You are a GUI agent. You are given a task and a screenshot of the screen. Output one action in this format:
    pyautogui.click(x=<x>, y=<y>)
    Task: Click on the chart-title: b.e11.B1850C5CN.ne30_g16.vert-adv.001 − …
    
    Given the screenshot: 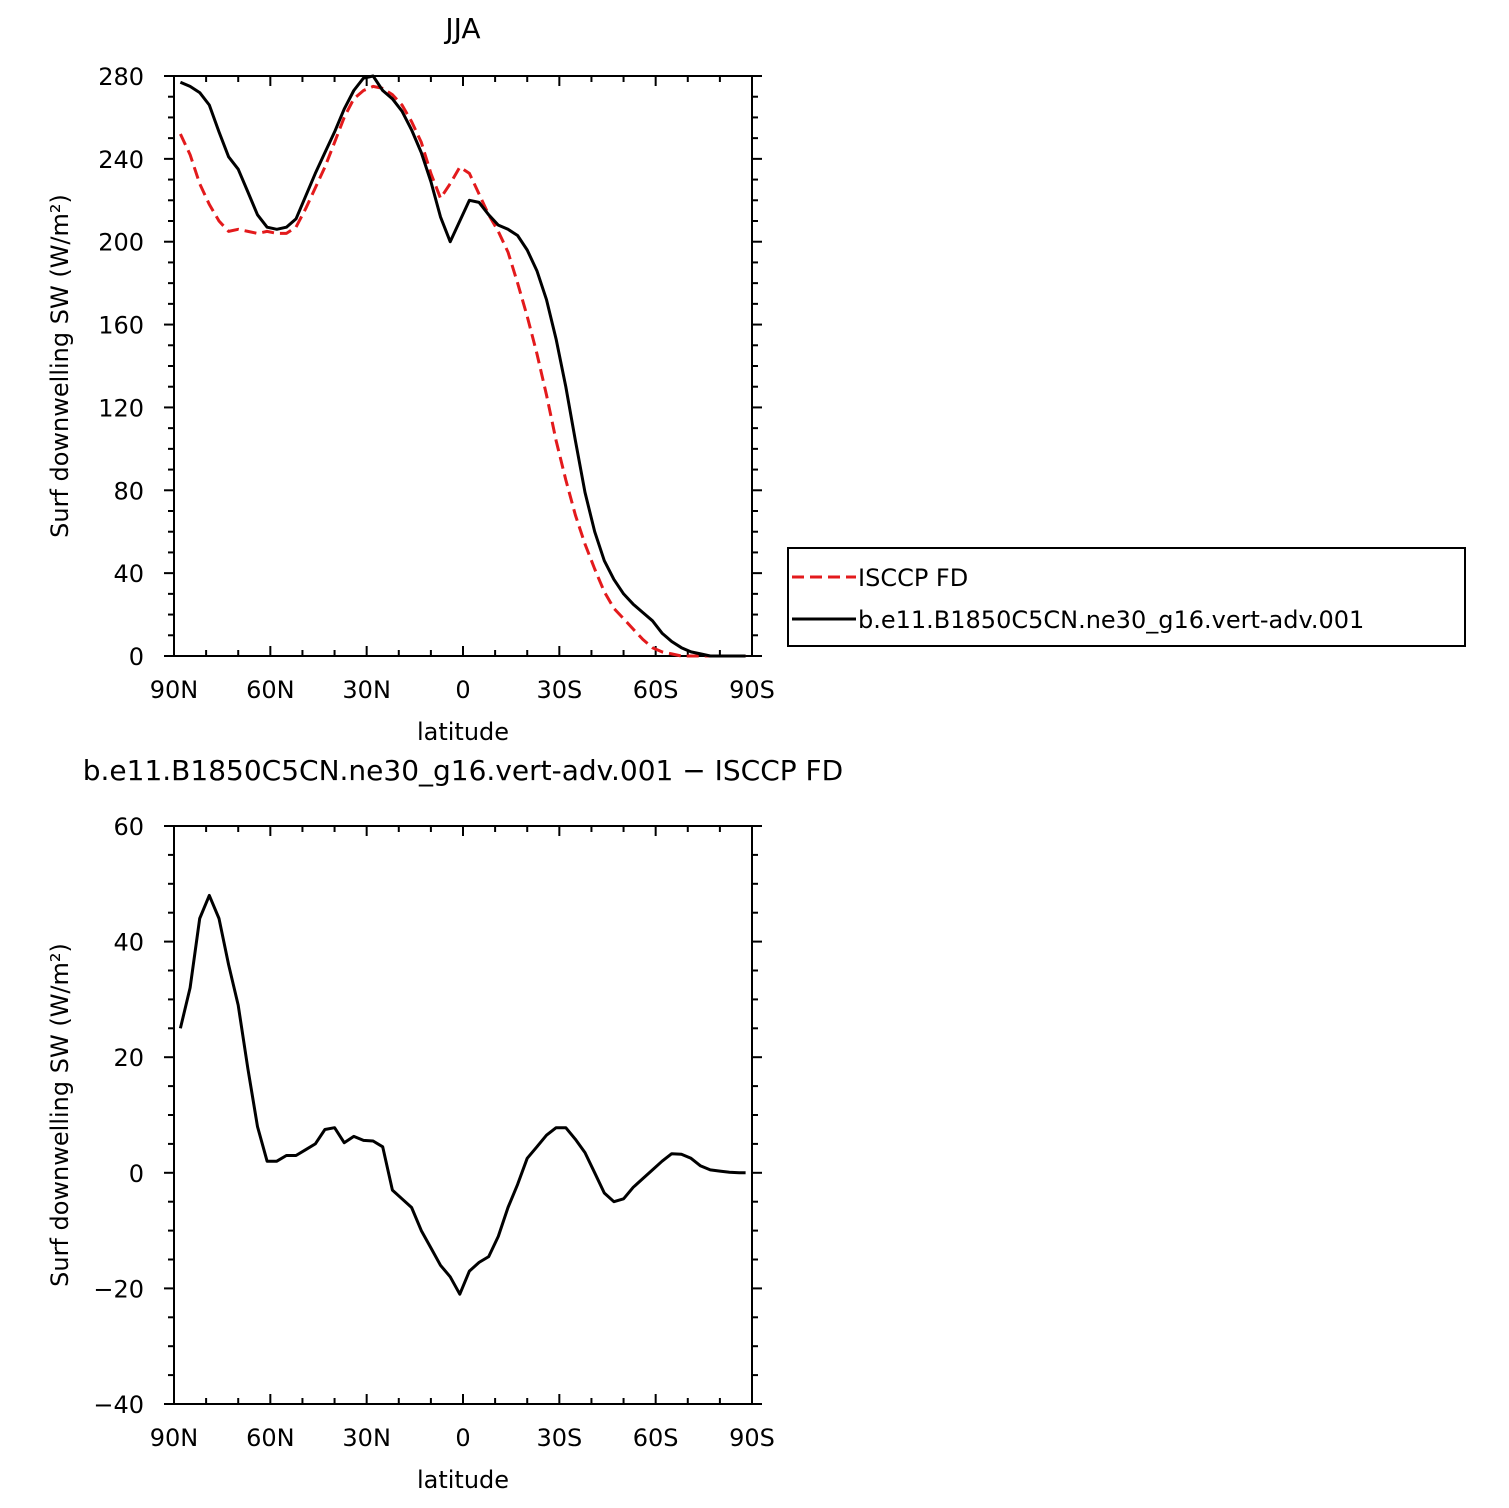 What is the action you would take?
    pyautogui.click(x=463, y=770)
    